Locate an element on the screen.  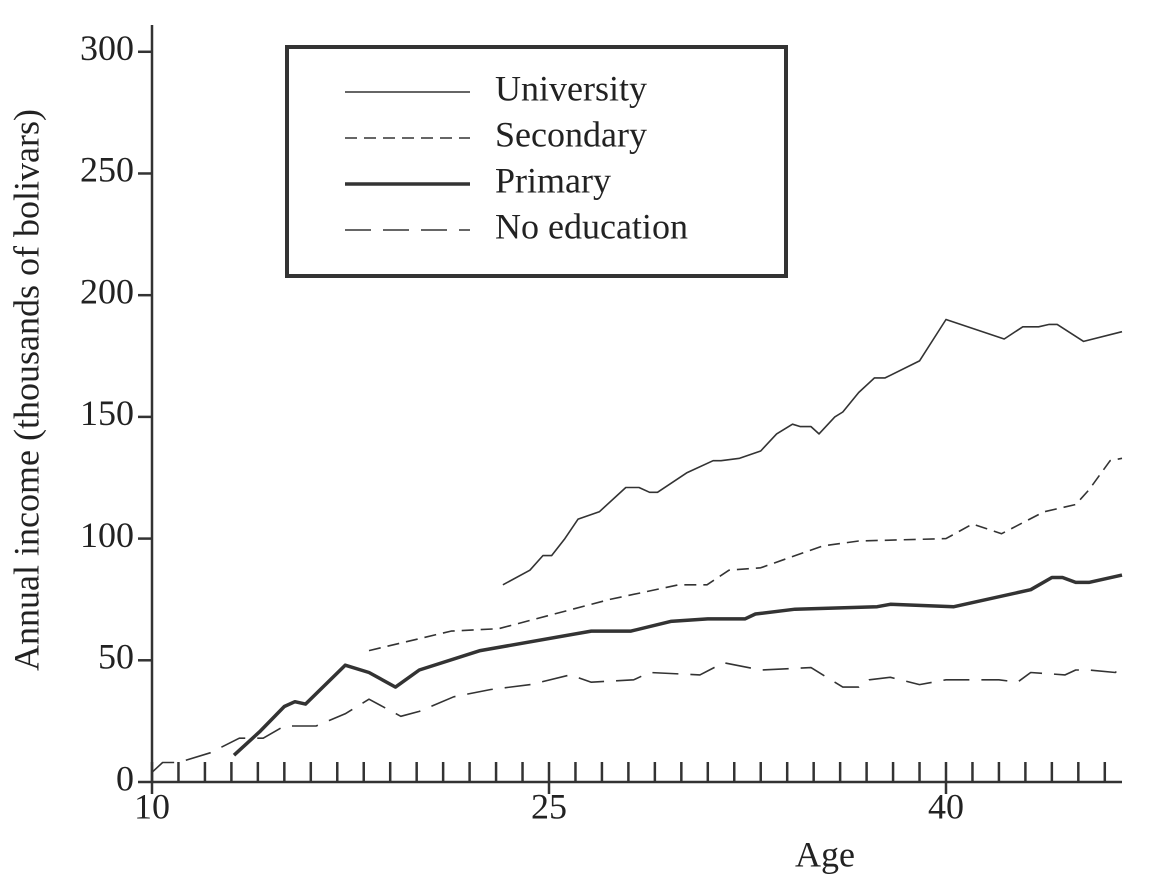
legend-label: Primary is located at coordinates (553, 180).